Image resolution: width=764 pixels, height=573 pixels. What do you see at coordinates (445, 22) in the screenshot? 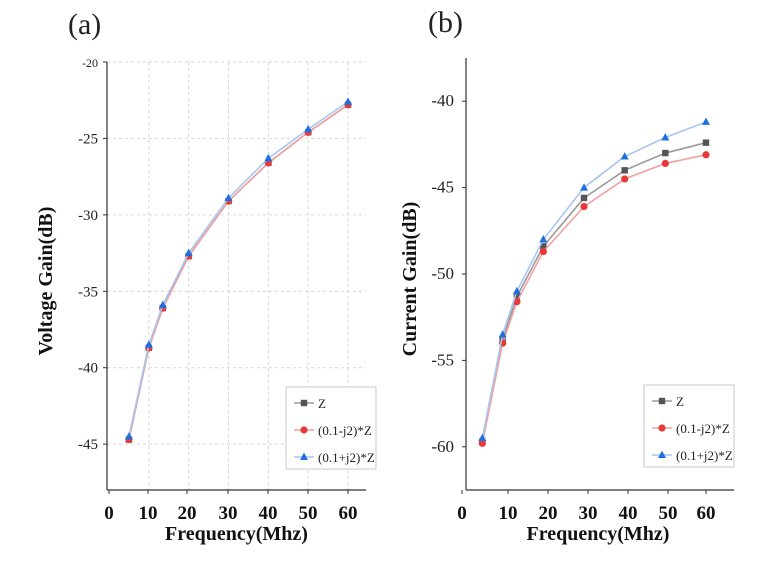
I see `panel-label: (b)` at bounding box center [445, 22].